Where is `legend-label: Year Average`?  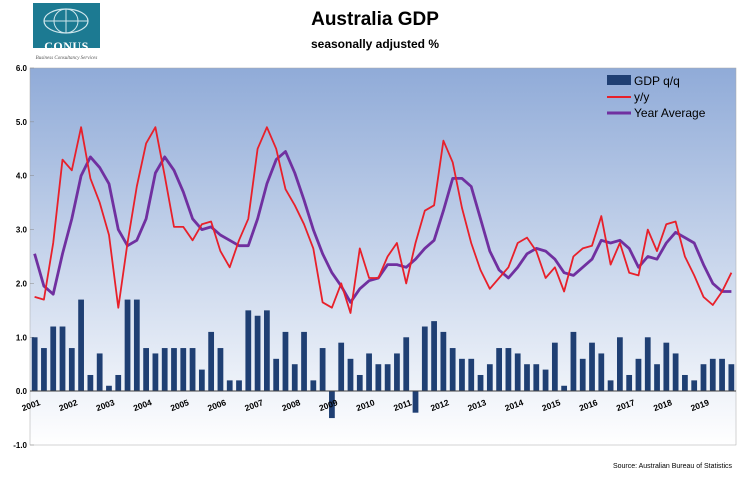
legend-label: Year Average is located at coordinates (670, 113).